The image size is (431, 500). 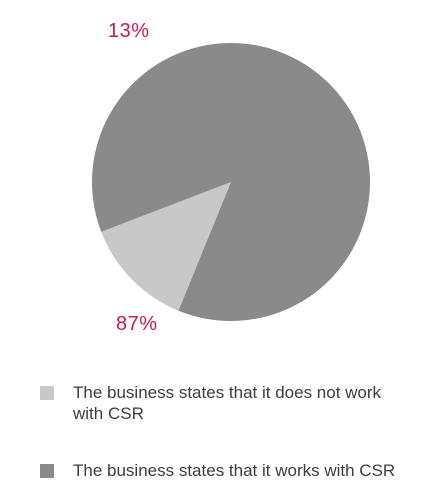 What do you see at coordinates (129, 31) in the screenshot?
I see `slice-label-does-not-work: 13%` at bounding box center [129, 31].